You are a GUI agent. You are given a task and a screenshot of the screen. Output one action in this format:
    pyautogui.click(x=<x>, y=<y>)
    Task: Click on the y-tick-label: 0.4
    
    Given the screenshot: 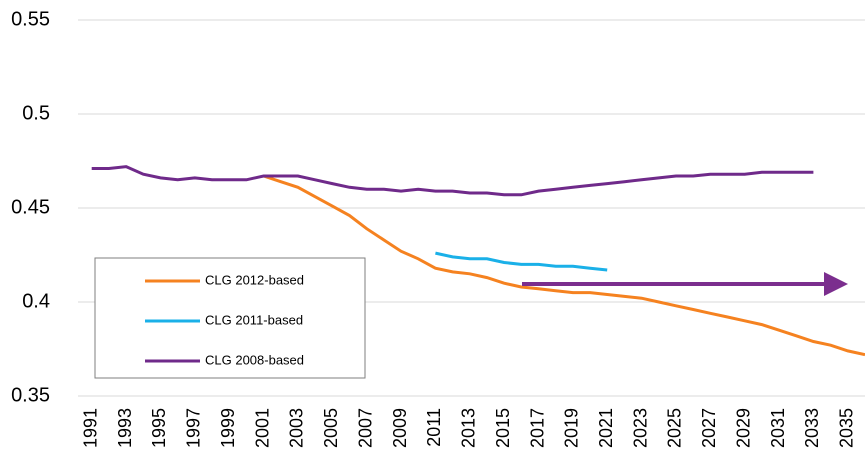 What is the action you would take?
    pyautogui.click(x=36, y=301)
    